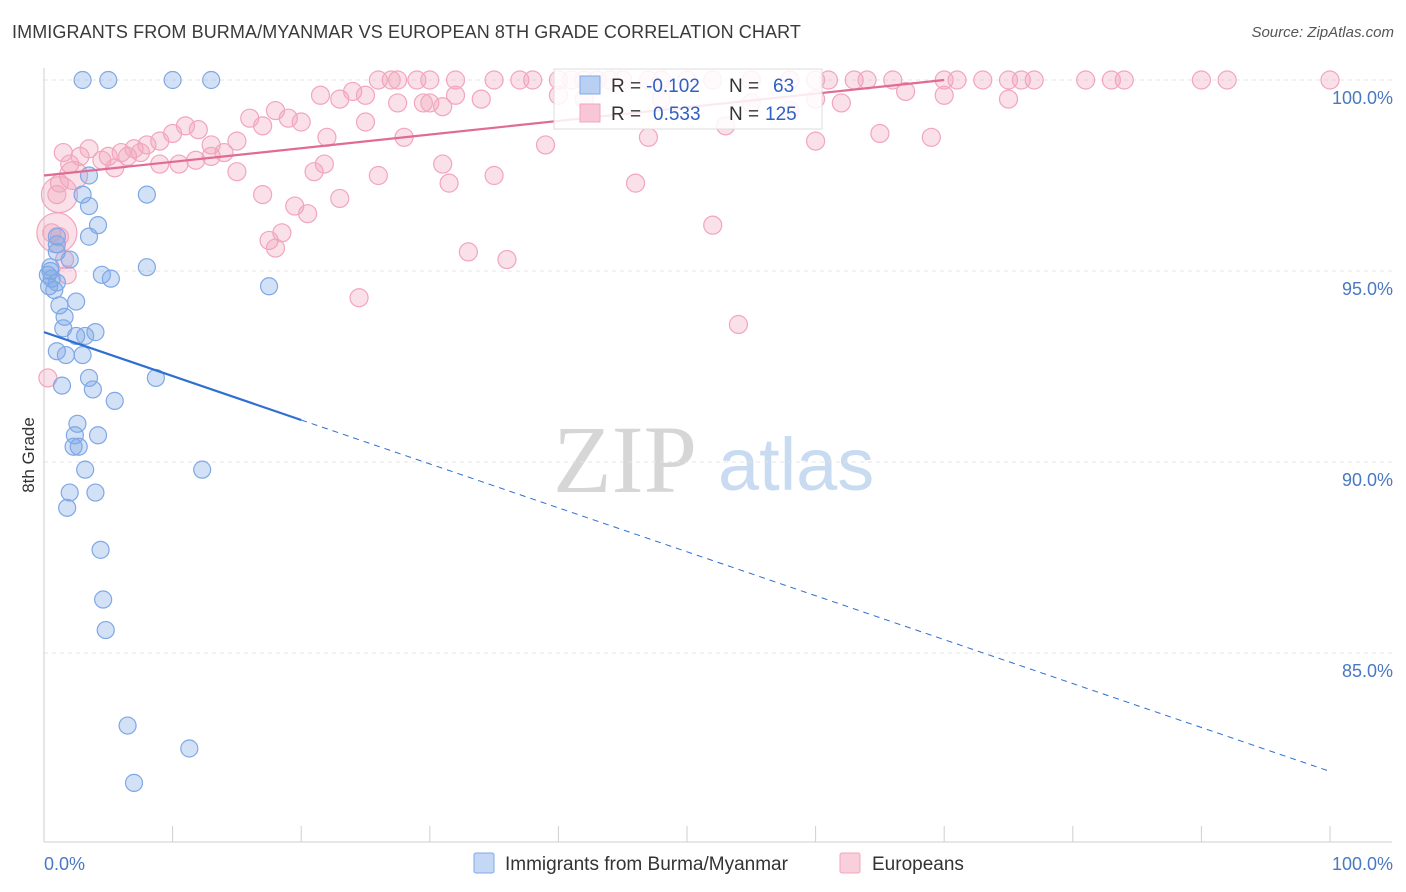 Image resolution: width=1406 pixels, height=892 pixels. Describe the element at coordinates (781, 114) in the screenshot. I see `stats-n-value-2: 125` at that location.